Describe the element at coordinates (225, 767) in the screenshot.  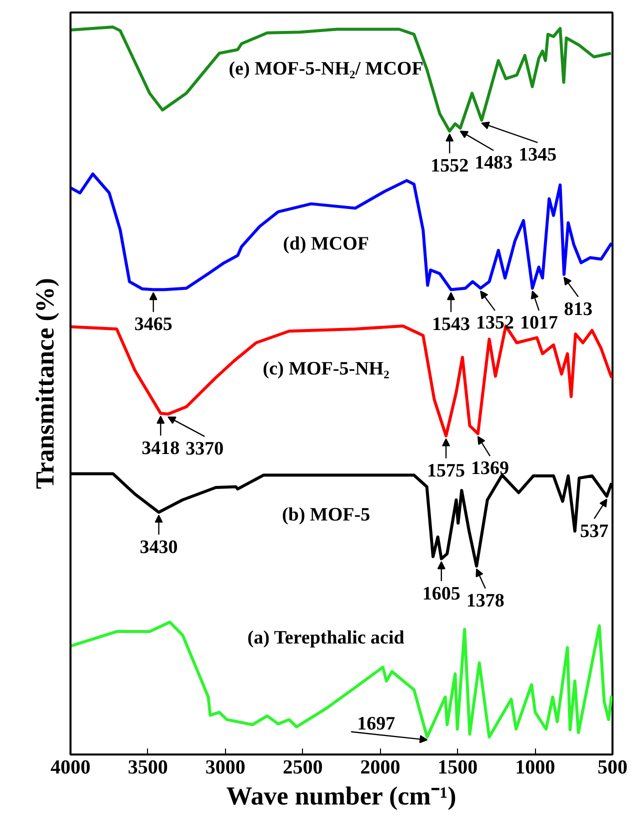
I see `x-tick-label: 3000` at that location.